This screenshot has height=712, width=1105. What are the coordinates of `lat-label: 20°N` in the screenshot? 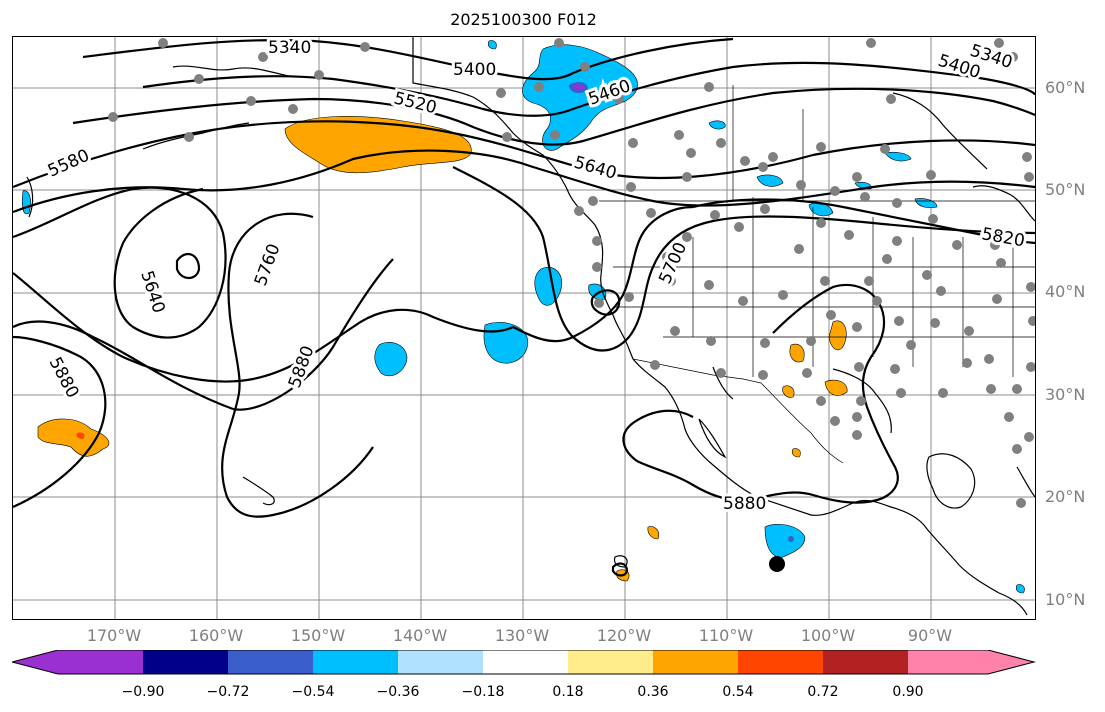 It's located at (1065, 496).